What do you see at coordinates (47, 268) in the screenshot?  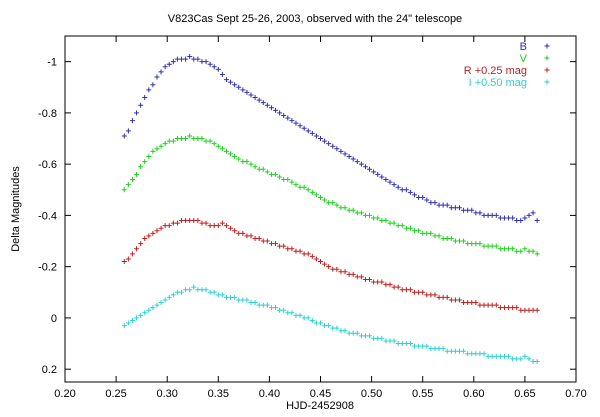 I see `y-tick-label: -0.2` at bounding box center [47, 268].